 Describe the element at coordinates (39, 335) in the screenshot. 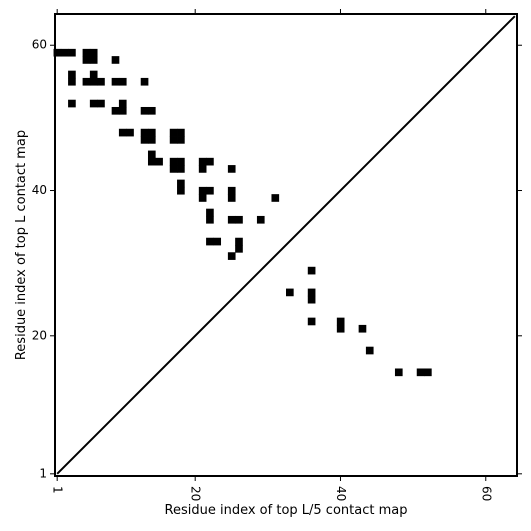

I see `y-tick-label: 20` at that location.